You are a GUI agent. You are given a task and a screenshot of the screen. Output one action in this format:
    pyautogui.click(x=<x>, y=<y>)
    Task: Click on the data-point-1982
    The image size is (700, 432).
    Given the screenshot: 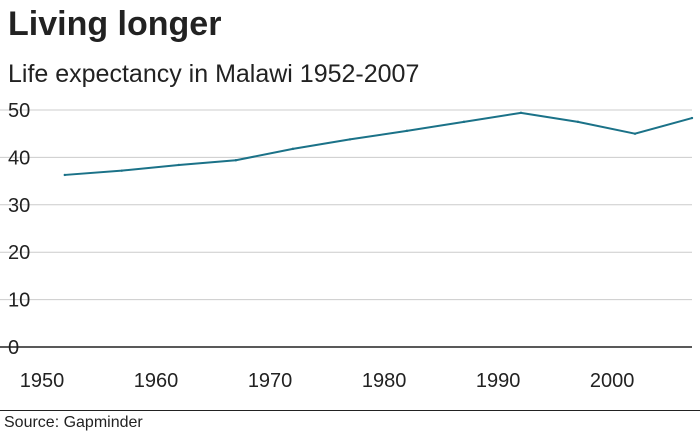 What is the action you would take?
    pyautogui.click(x=407, y=131)
    